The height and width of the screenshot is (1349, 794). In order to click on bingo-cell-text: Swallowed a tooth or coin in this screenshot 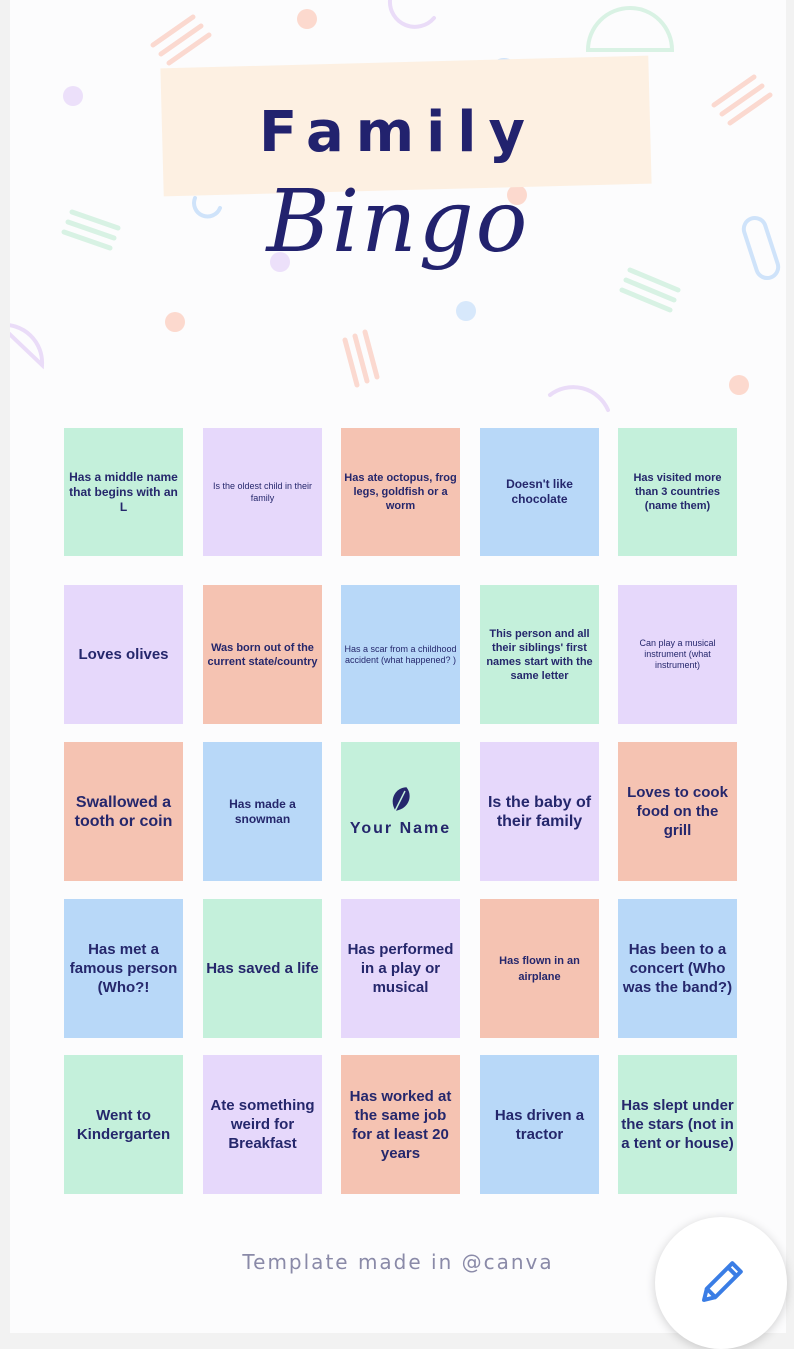, I will do `click(123, 811)`.